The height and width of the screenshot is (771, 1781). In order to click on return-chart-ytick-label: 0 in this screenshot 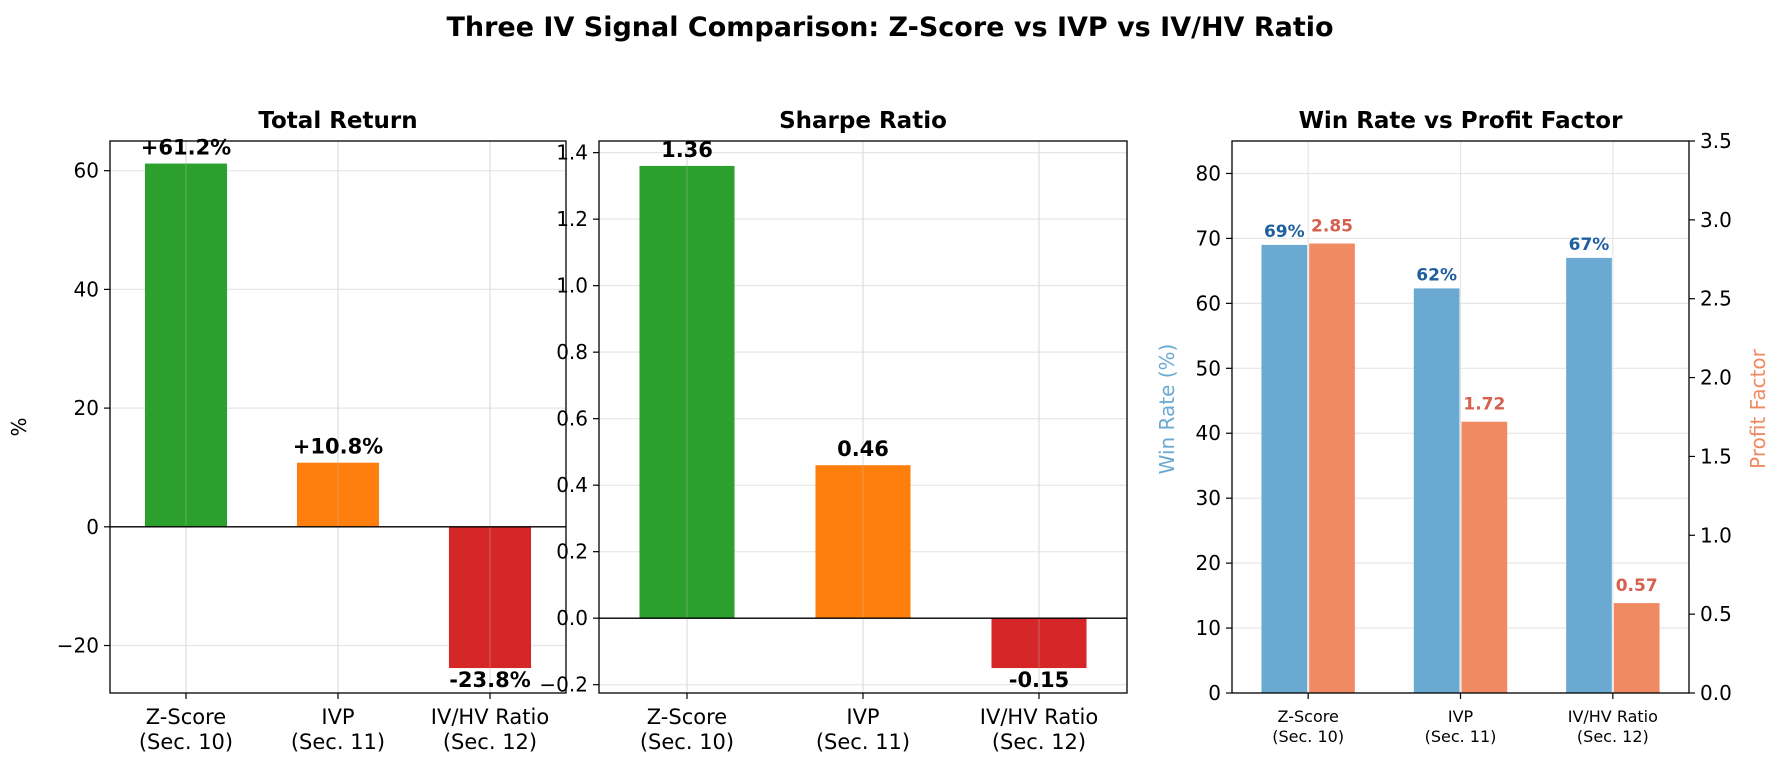, I will do `click(92, 527)`.